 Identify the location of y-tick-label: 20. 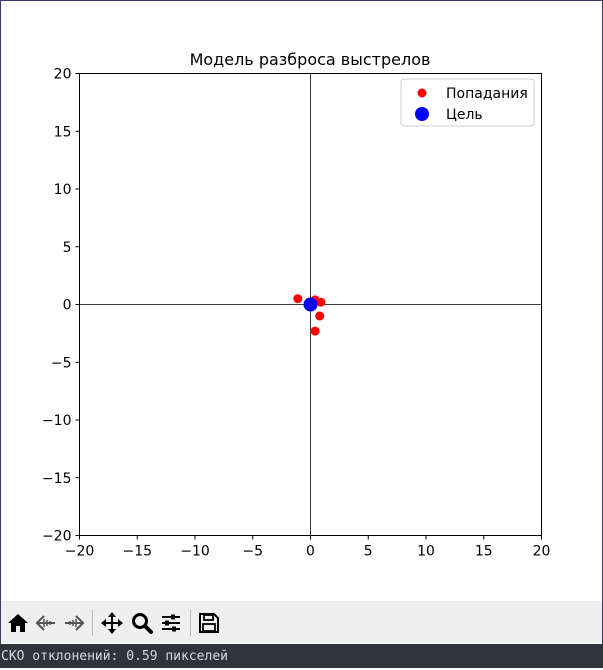
(63, 75).